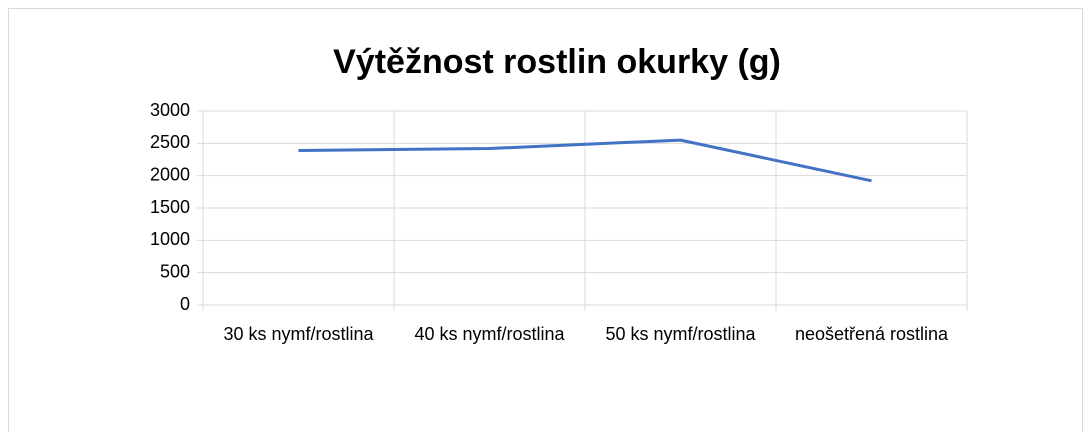 The height and width of the screenshot is (432, 1091). I want to click on y-tick-label: 3000, so click(170, 110).